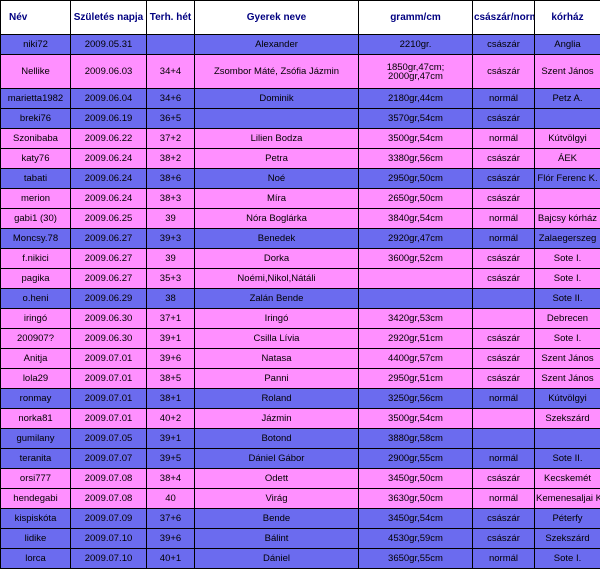  What do you see at coordinates (504, 18) in the screenshot?
I see `column-header-delivery-type: császár/normál` at bounding box center [504, 18].